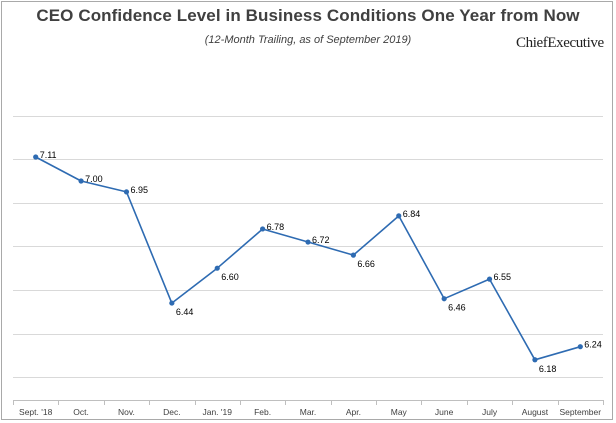 The height and width of the screenshot is (423, 616). What do you see at coordinates (94, 179) in the screenshot?
I see `data-label: 7.00` at bounding box center [94, 179].